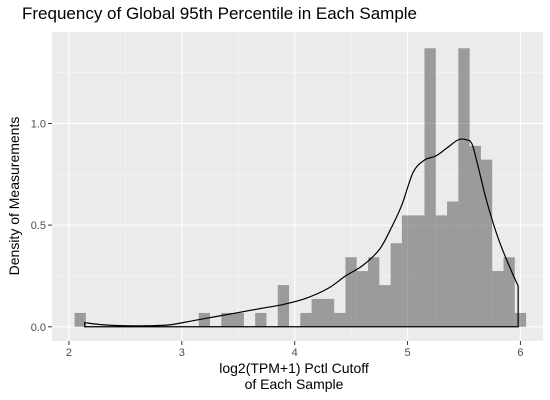  What do you see at coordinates (38, 328) in the screenshot?
I see `y-tick-label: 0.0` at bounding box center [38, 328].